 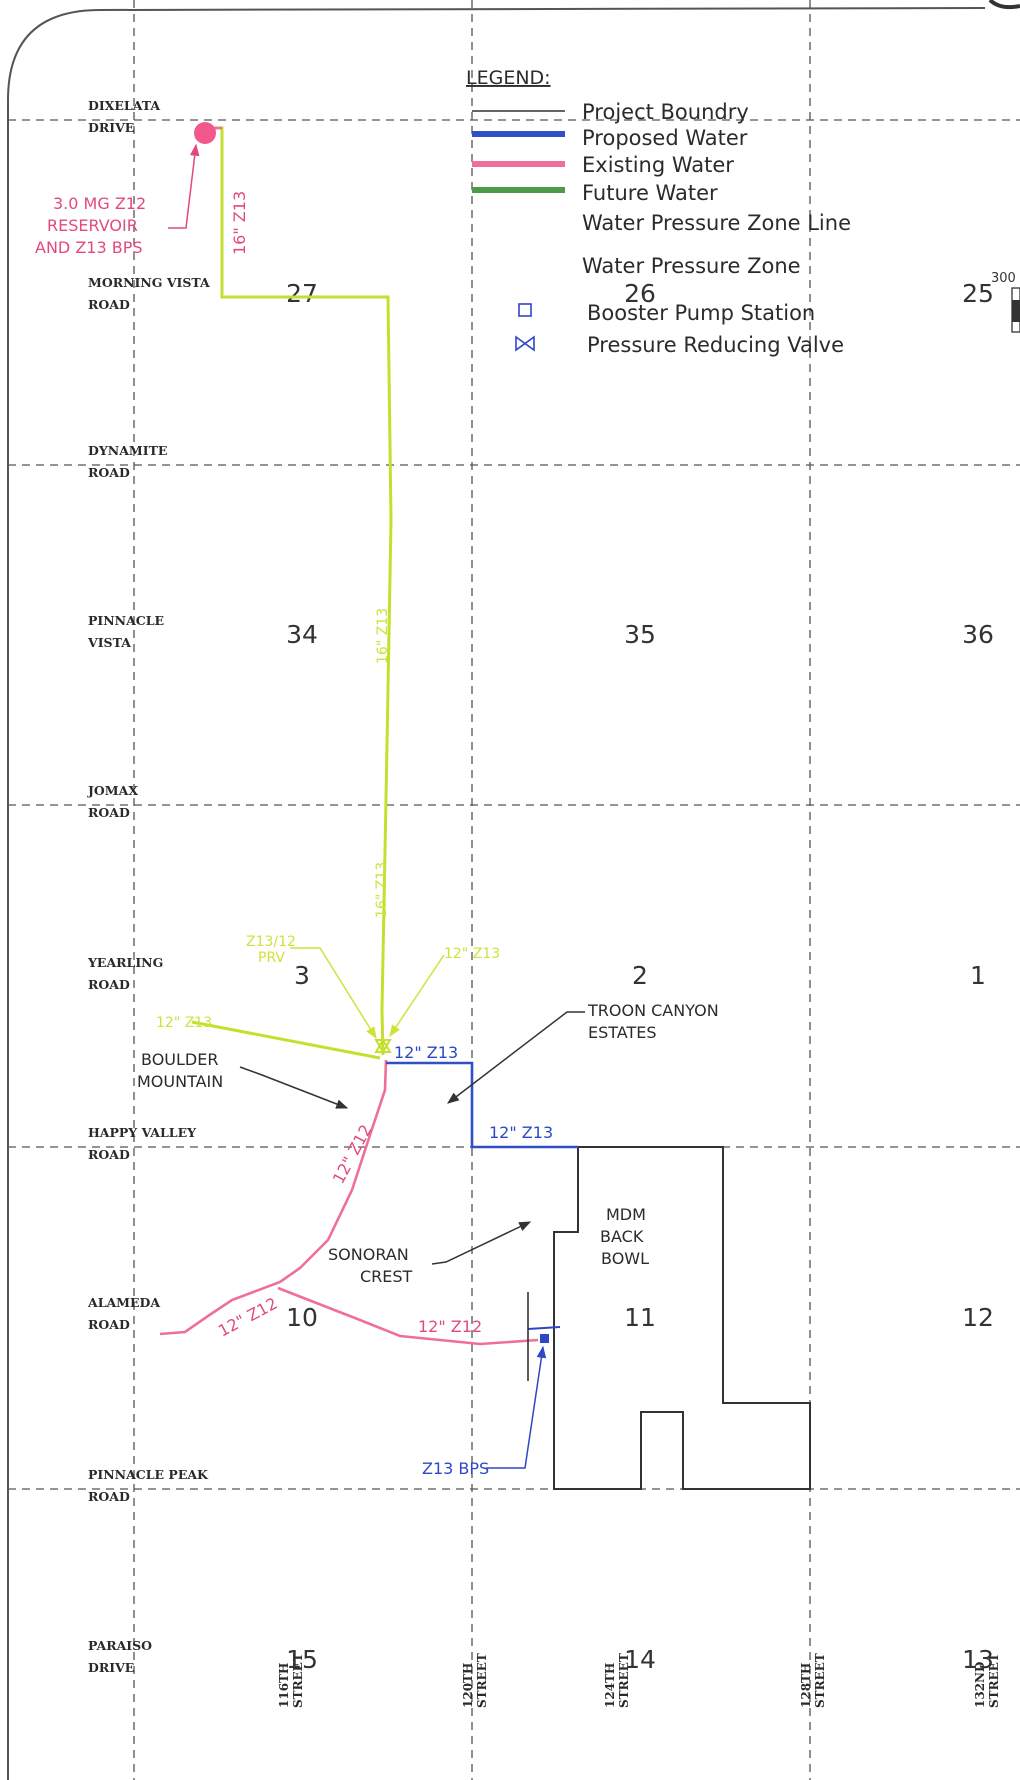 I want to click on proposed-water-12in-z13, so click(x=482, y=1105).